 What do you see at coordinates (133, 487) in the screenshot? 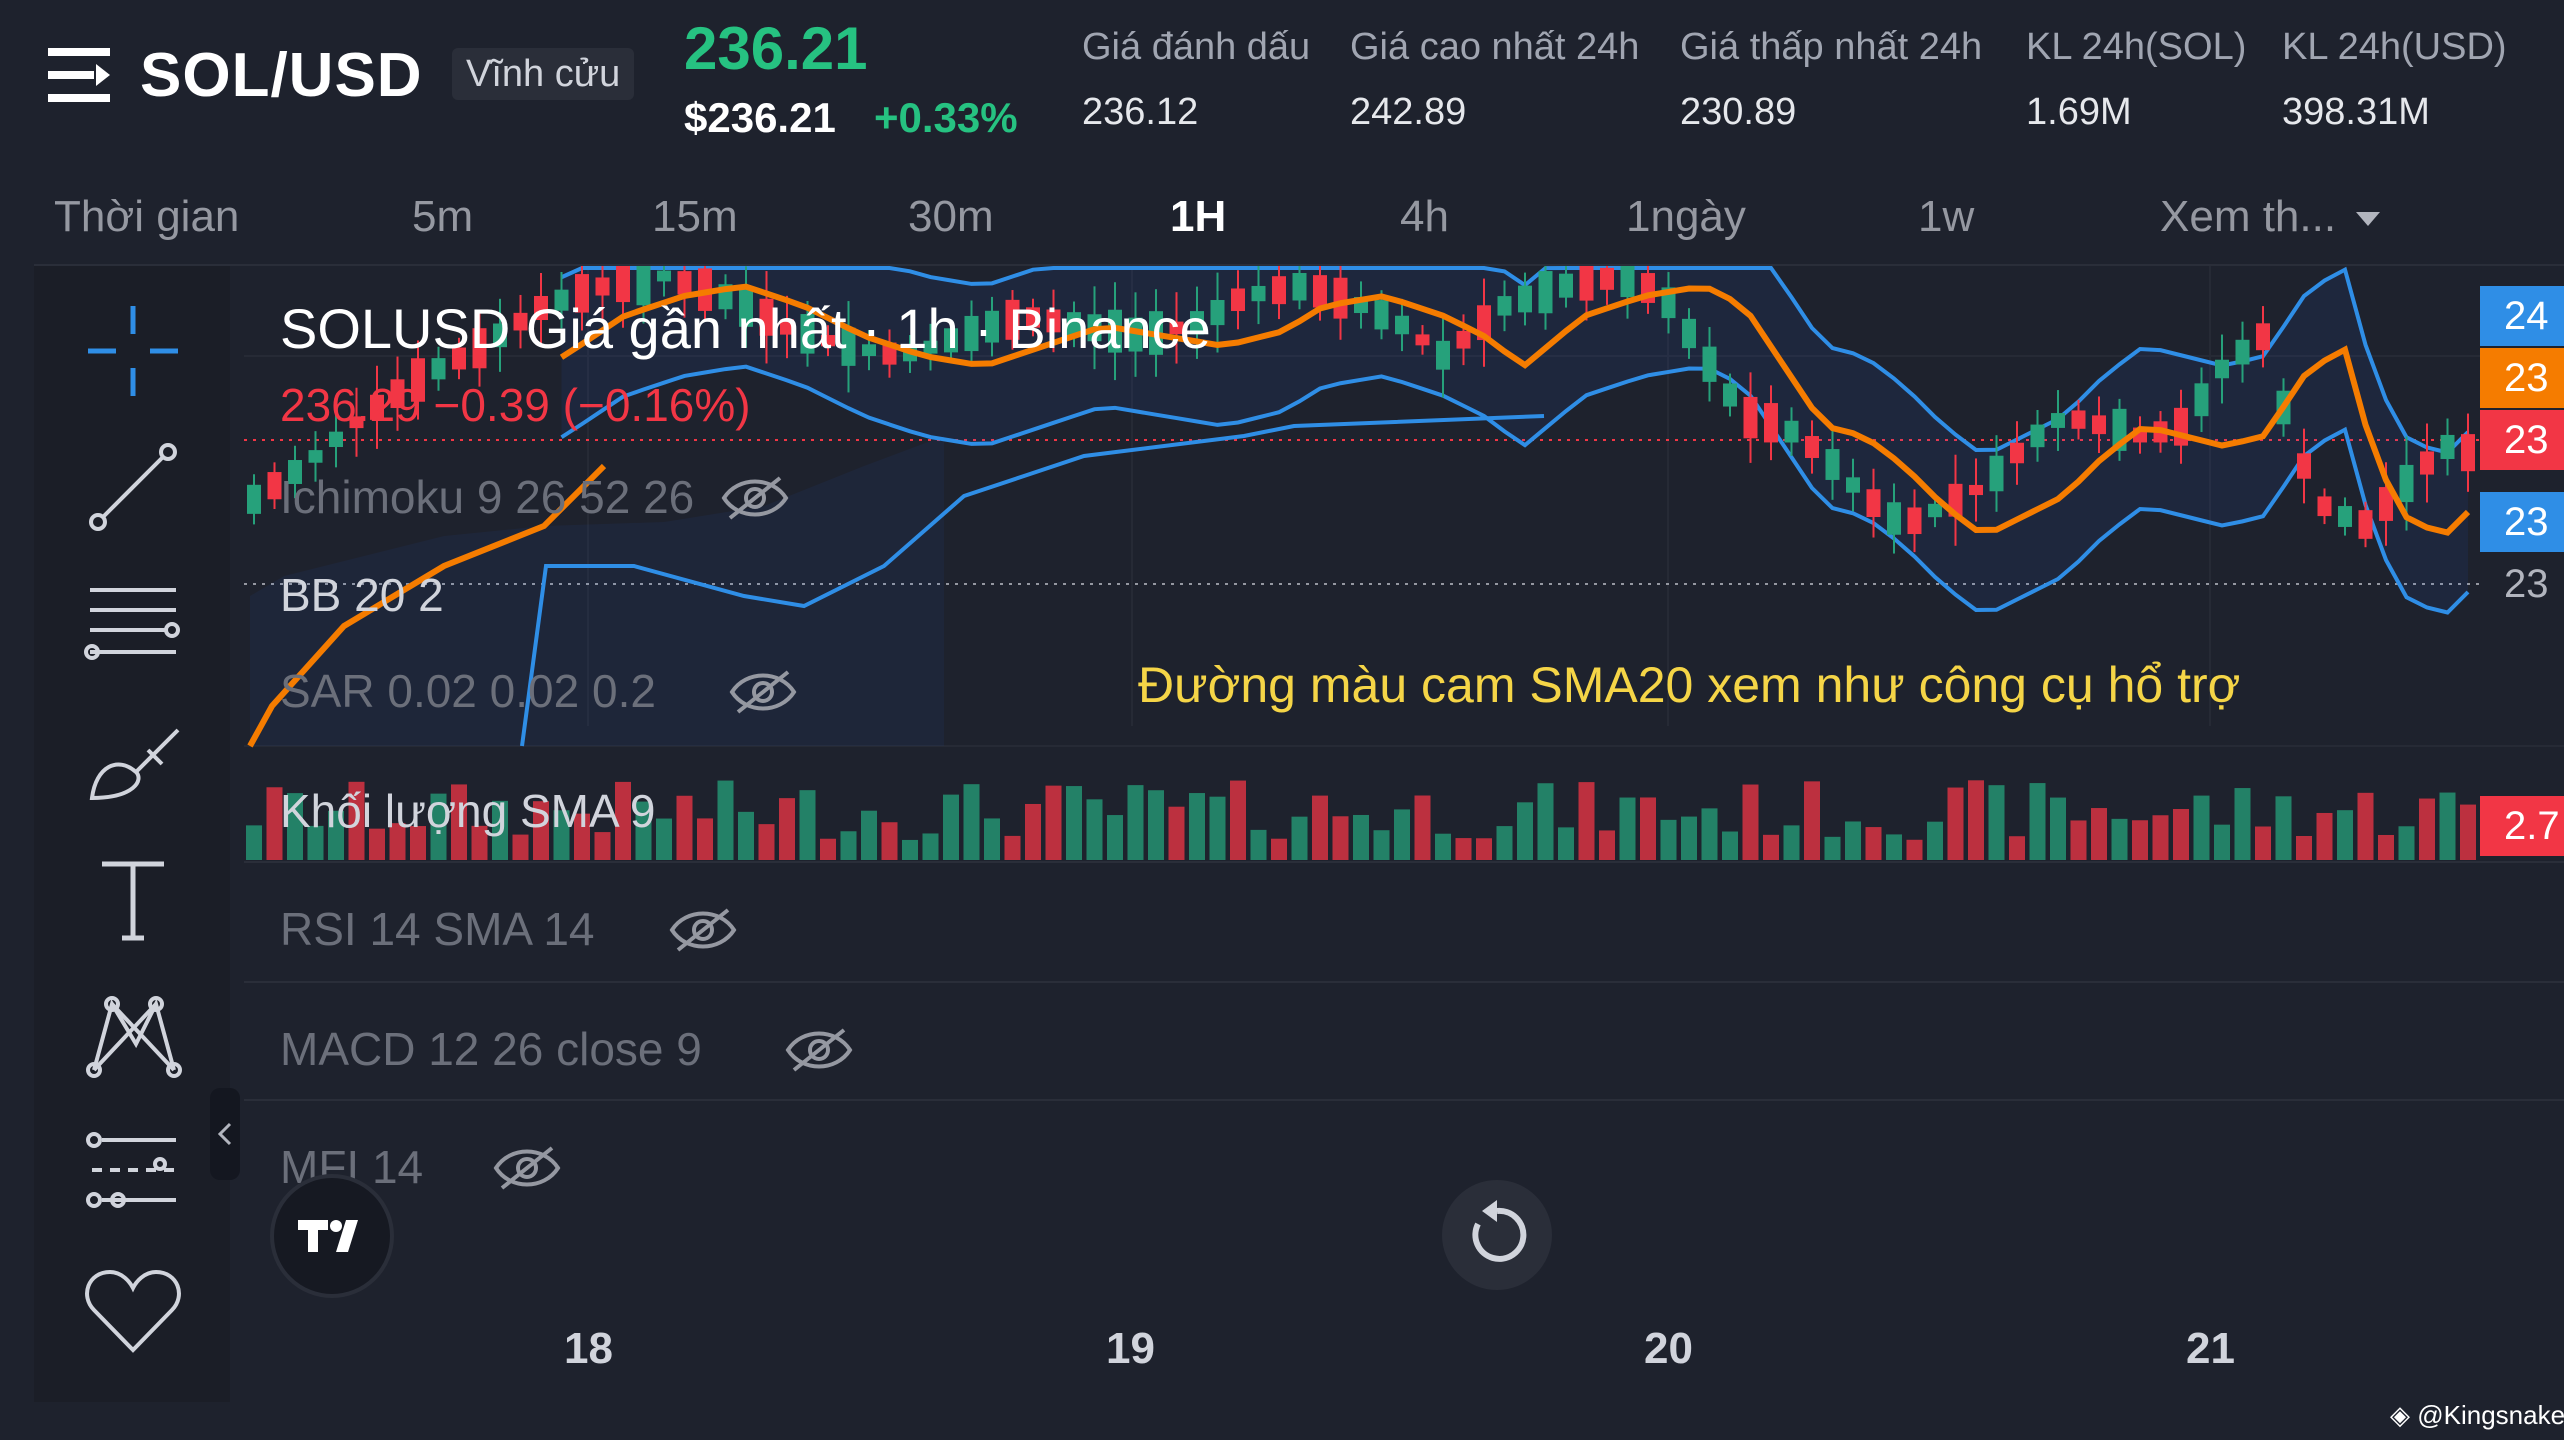
I see `trend-line-icon` at bounding box center [133, 487].